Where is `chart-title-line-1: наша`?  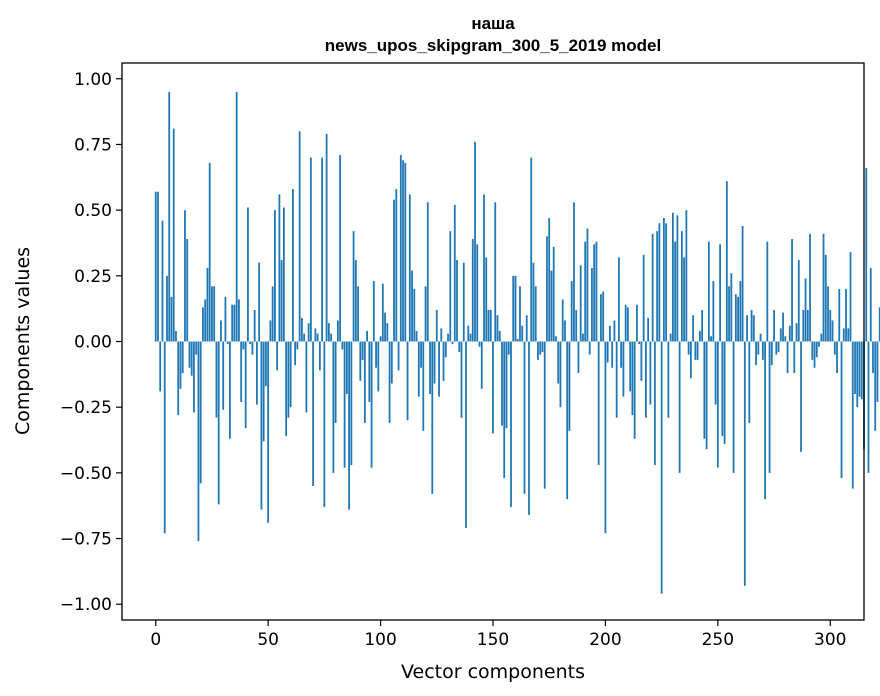 chart-title-line-1: наша is located at coordinates (493, 23).